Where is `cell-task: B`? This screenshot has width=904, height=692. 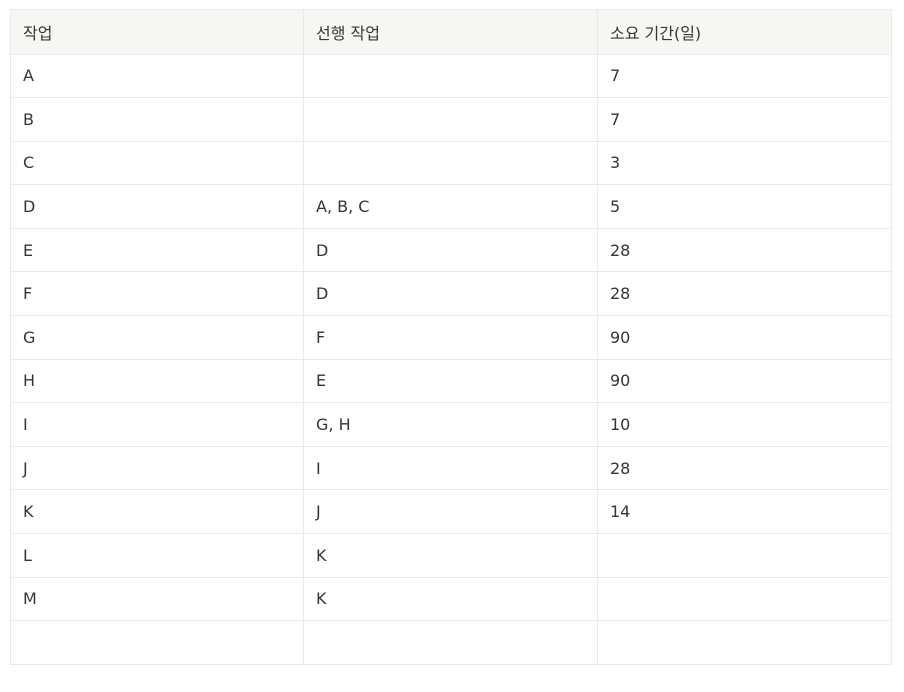
cell-task: B is located at coordinates (157, 119).